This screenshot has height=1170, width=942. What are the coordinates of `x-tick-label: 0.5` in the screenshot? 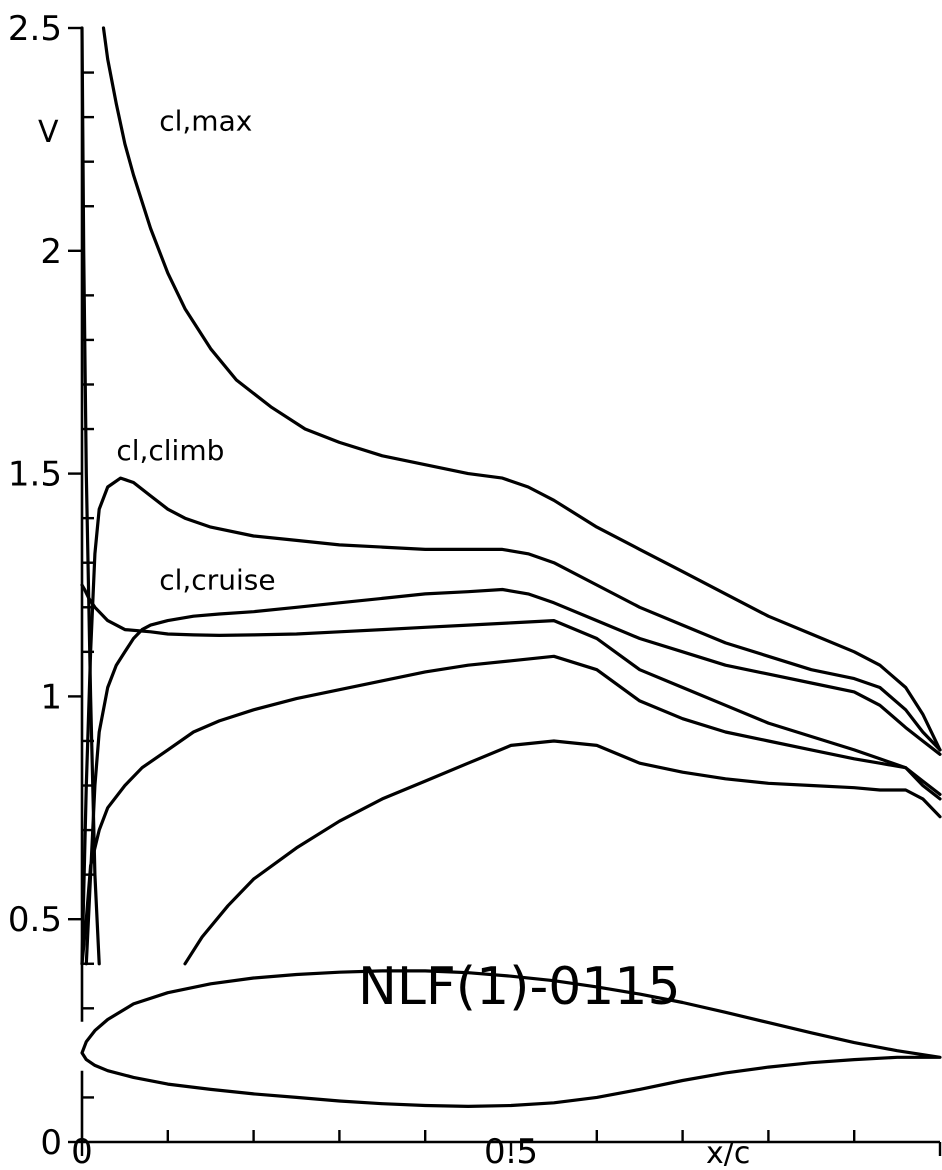 It's located at (511, 1151).